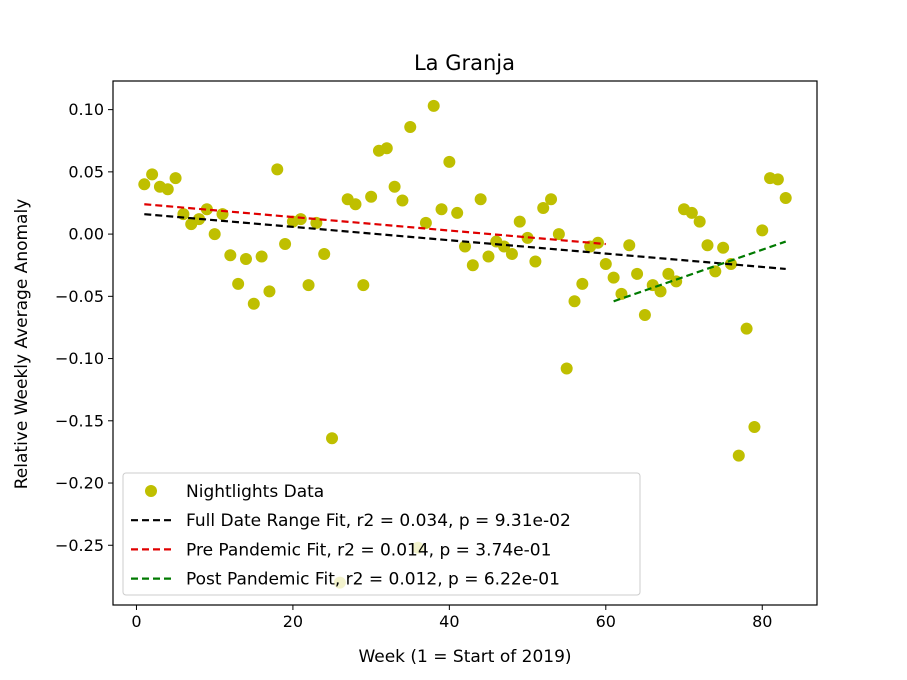  I want to click on y-axis: 0.10 0.05 0.00 −0.05 −0.10 −0.15 −0.20 −0.25, so click(84, 327).